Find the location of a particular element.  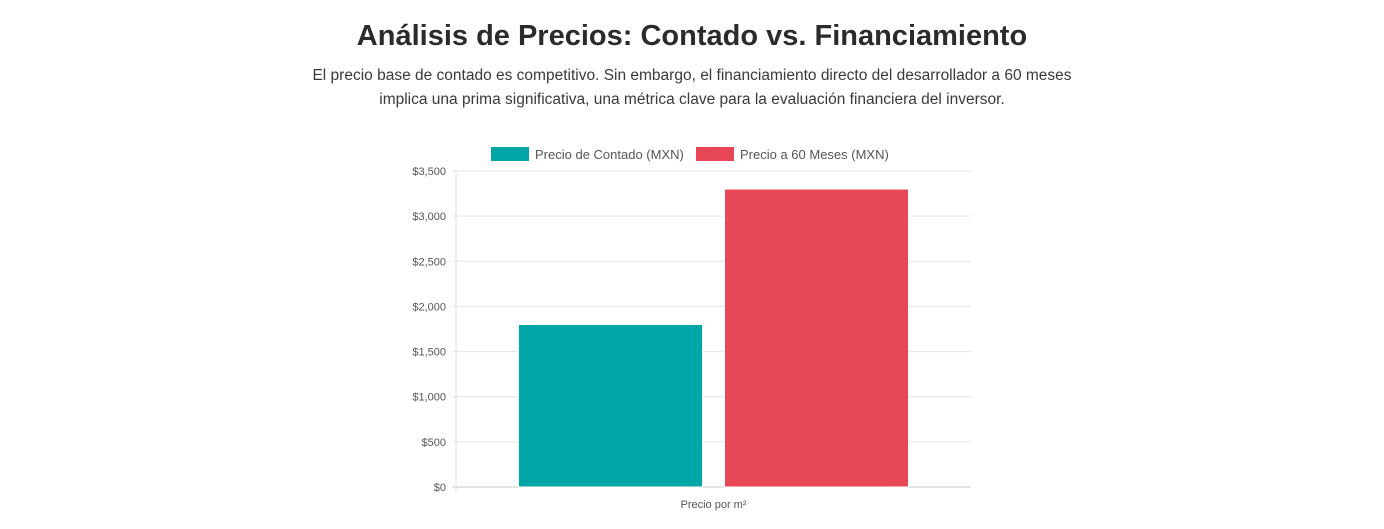

bar-contado is located at coordinates (610, 405).